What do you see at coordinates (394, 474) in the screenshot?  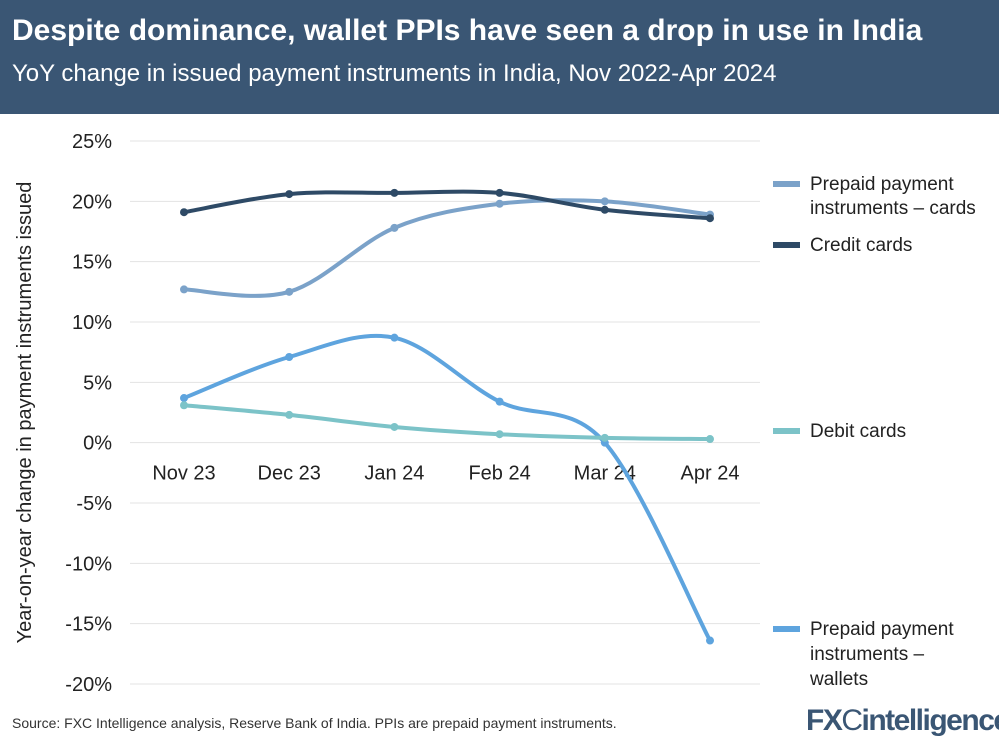 I see `x-tick-label: Jan 24` at bounding box center [394, 474].